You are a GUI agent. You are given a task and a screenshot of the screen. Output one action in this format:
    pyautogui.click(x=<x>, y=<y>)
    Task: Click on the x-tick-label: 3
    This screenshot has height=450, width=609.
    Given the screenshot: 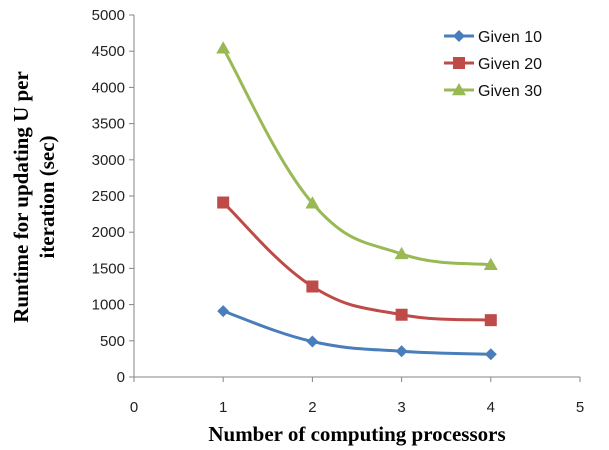 What is the action you would take?
    pyautogui.click(x=401, y=407)
    